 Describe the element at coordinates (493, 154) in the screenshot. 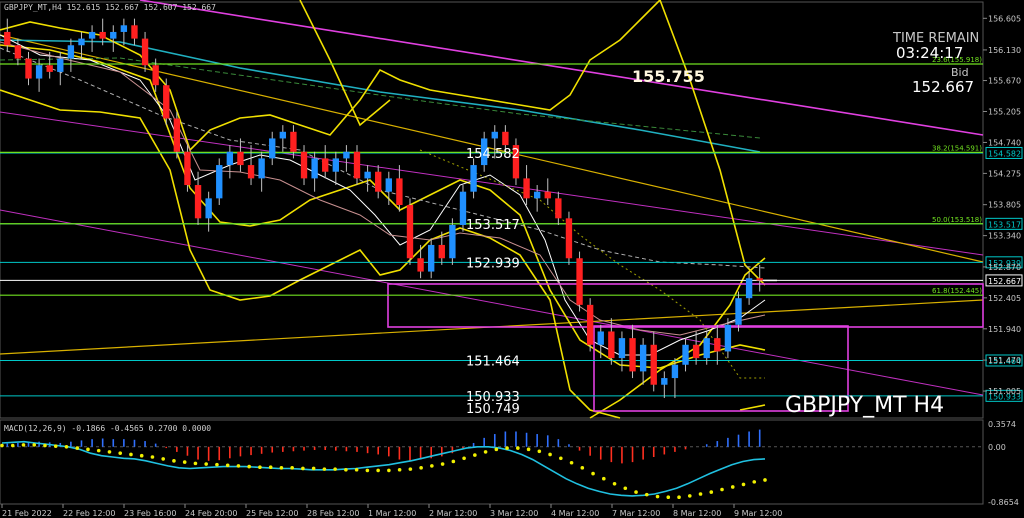

I see `price-annotation: 154.582` at that location.